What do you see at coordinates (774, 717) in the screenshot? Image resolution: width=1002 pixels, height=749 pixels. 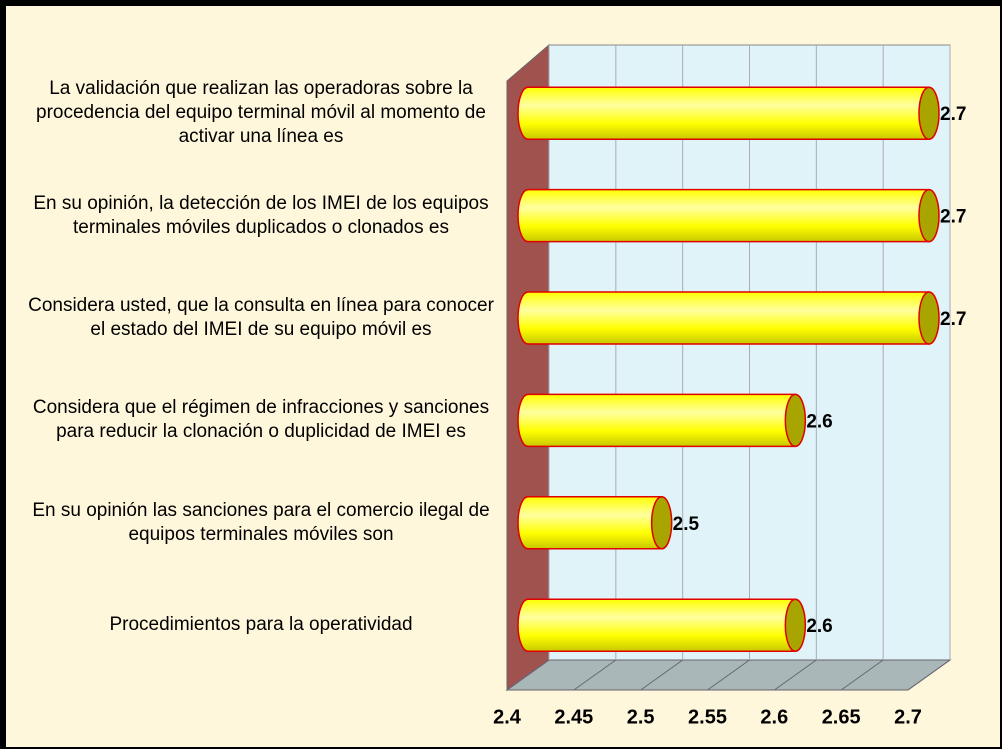 I see `x-tick-label: 2.6` at bounding box center [774, 717].